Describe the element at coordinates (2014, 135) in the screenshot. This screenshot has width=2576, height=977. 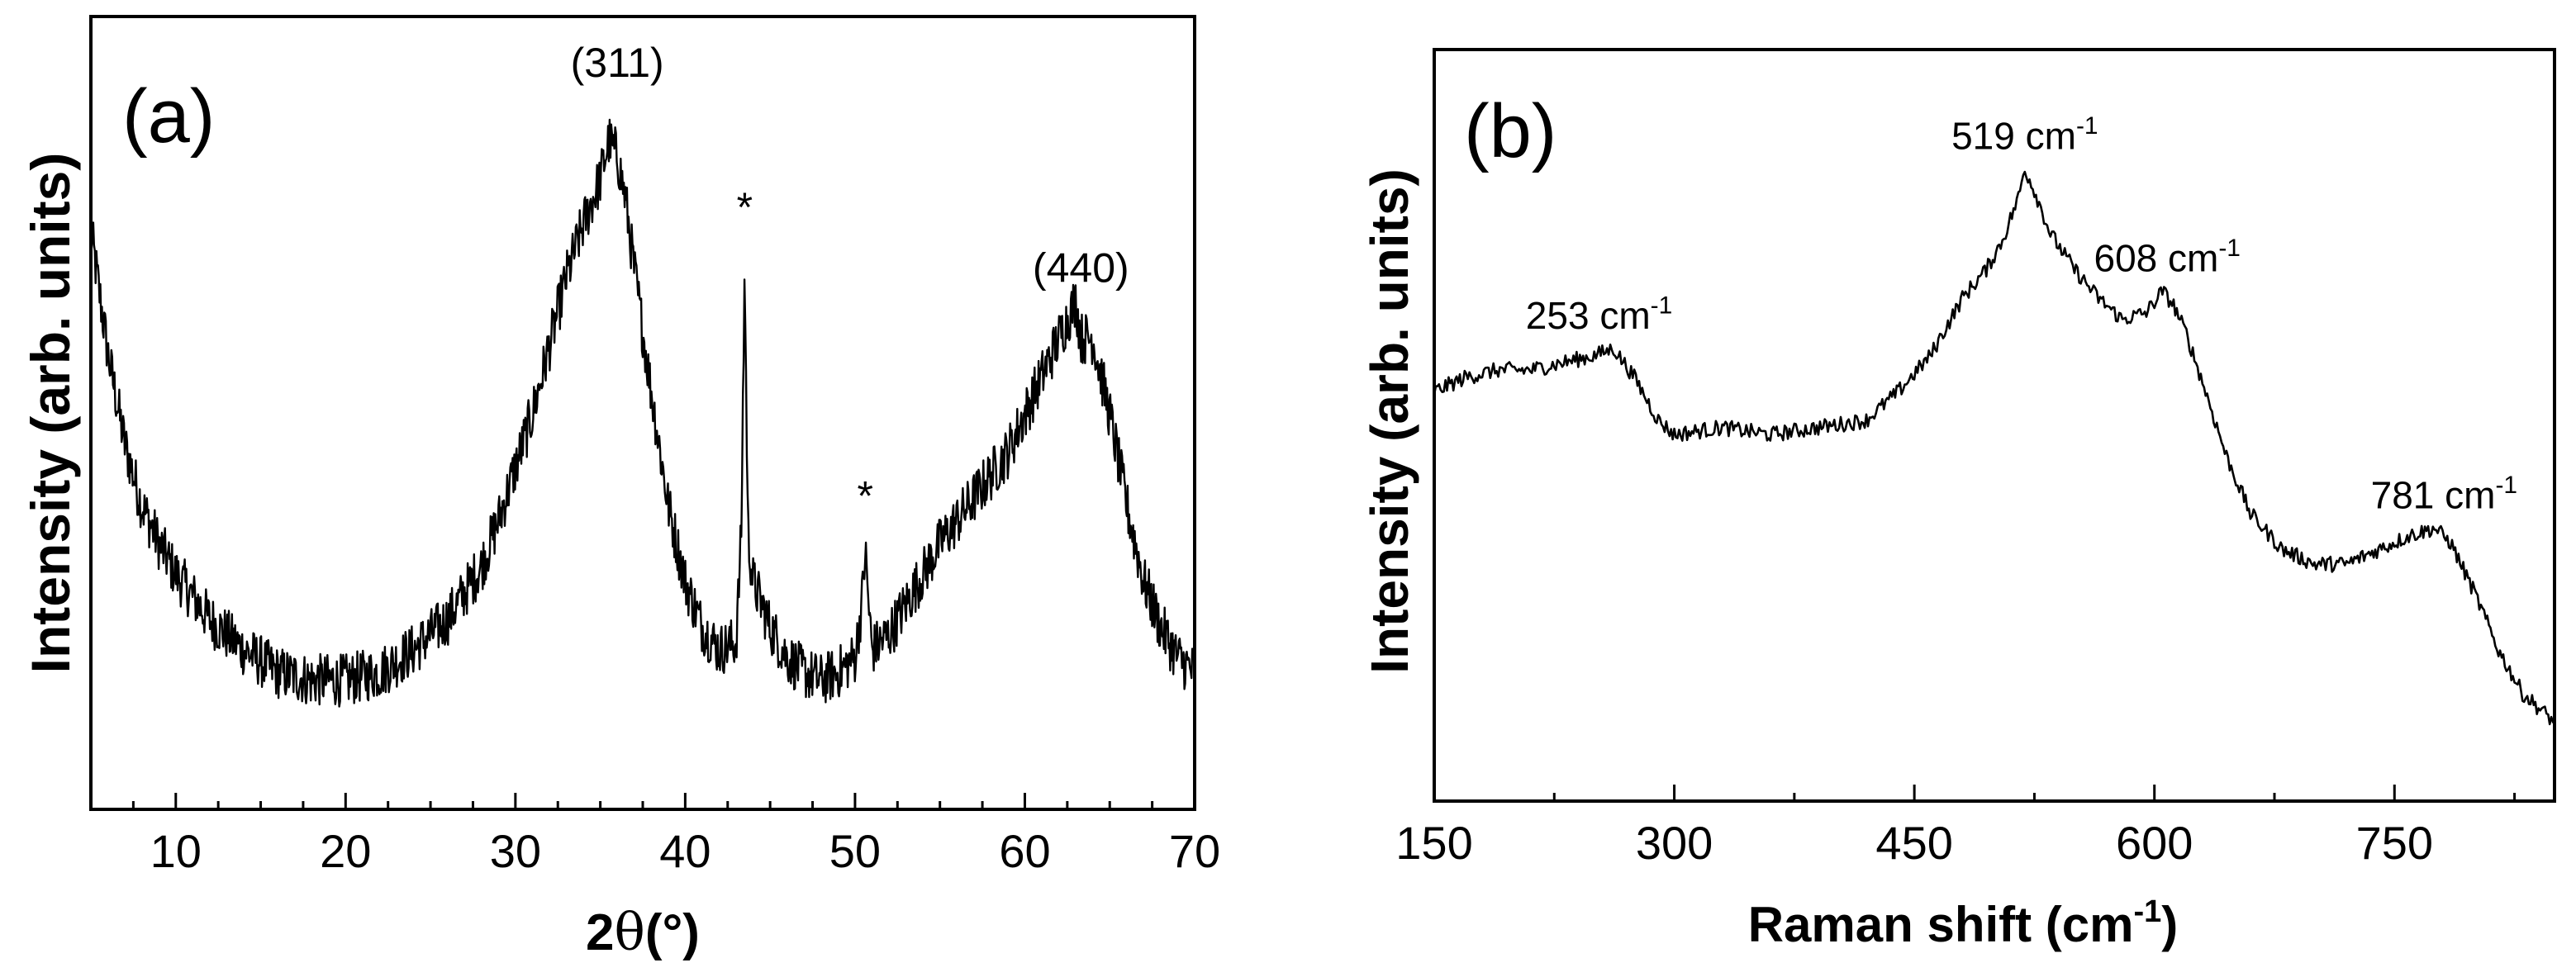
I see `annotation-text: 519 cm` at that location.